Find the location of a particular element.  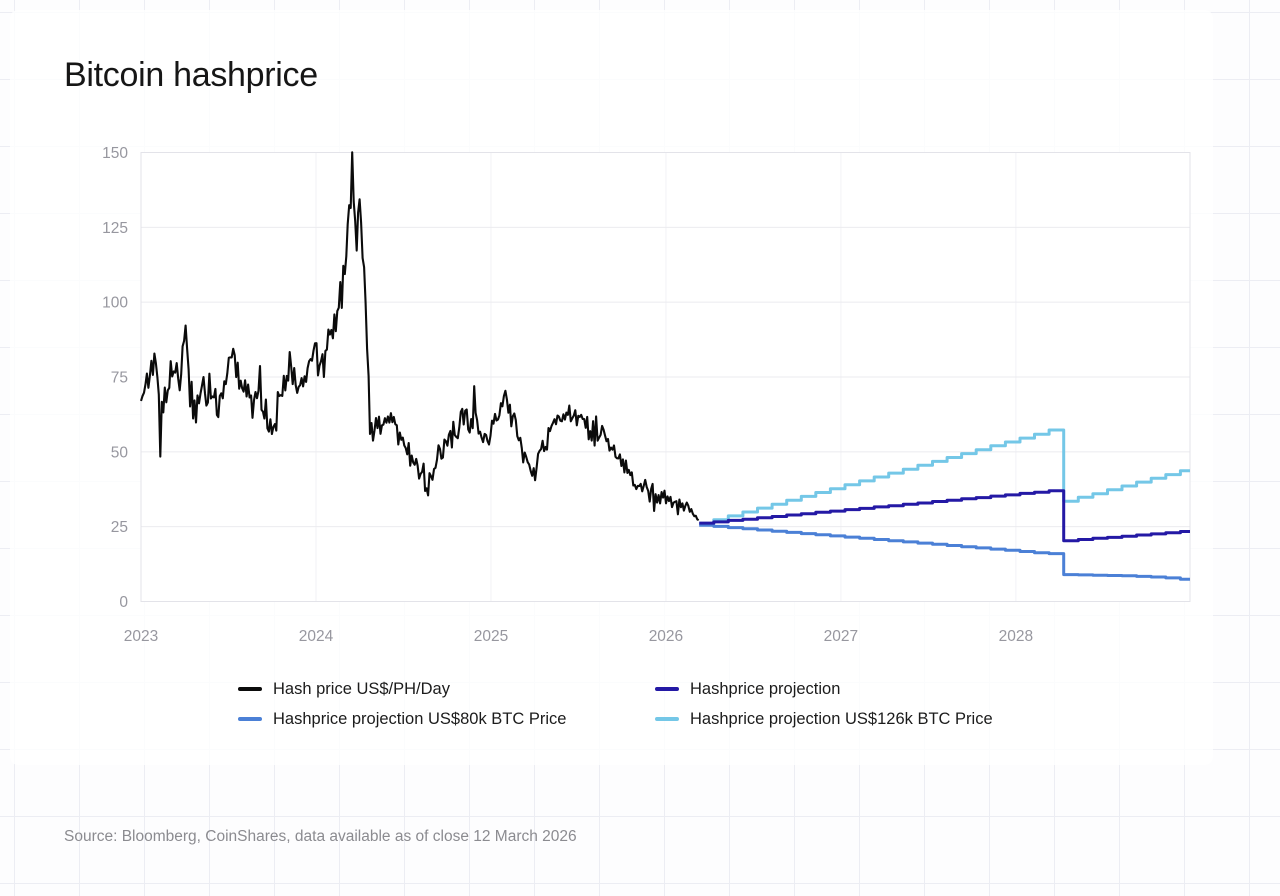

legend-label-projection-80k: Hashprice projection US$80k BTC Price is located at coordinates (420, 718).